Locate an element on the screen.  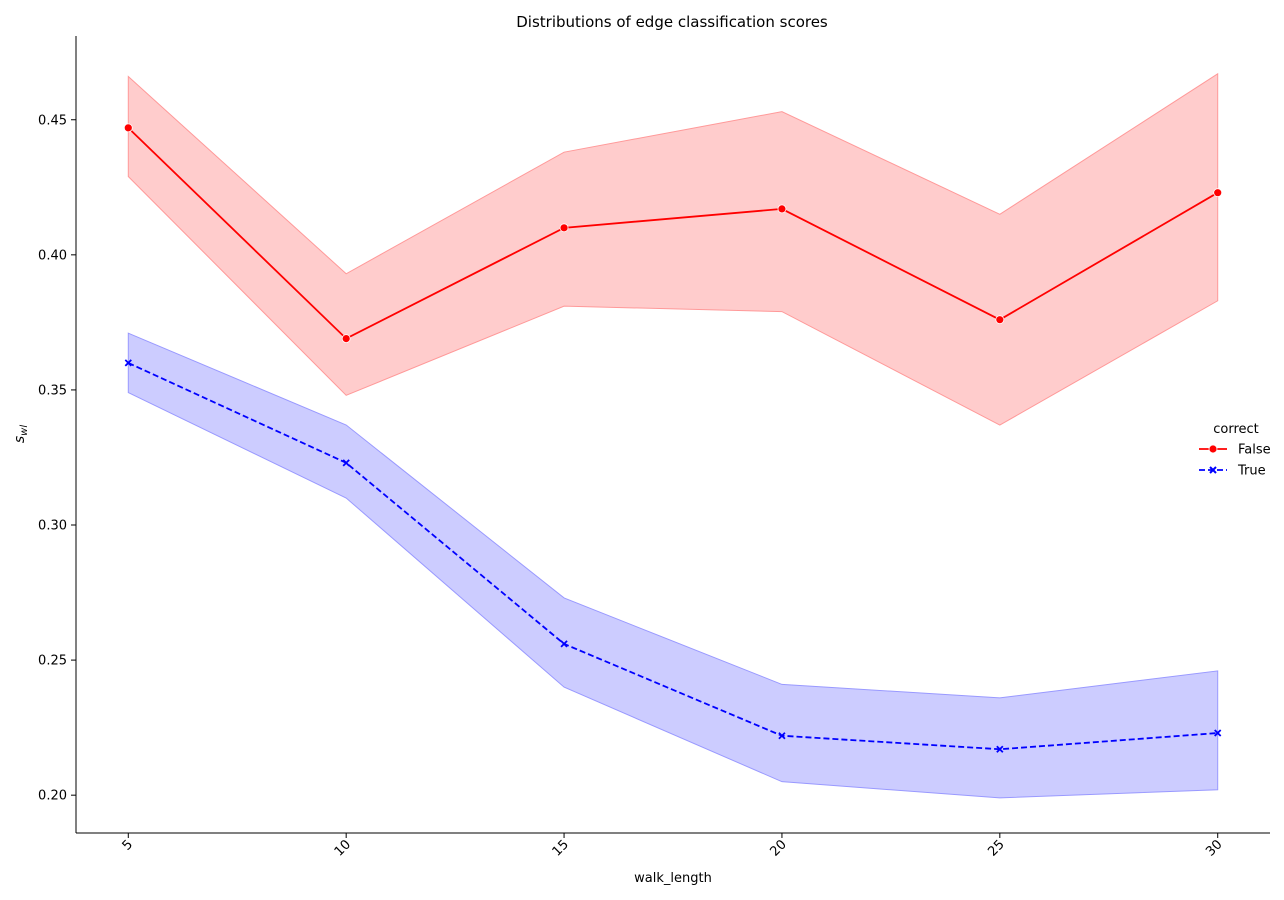
y-tick-label: 0.20 is located at coordinates (52, 796).